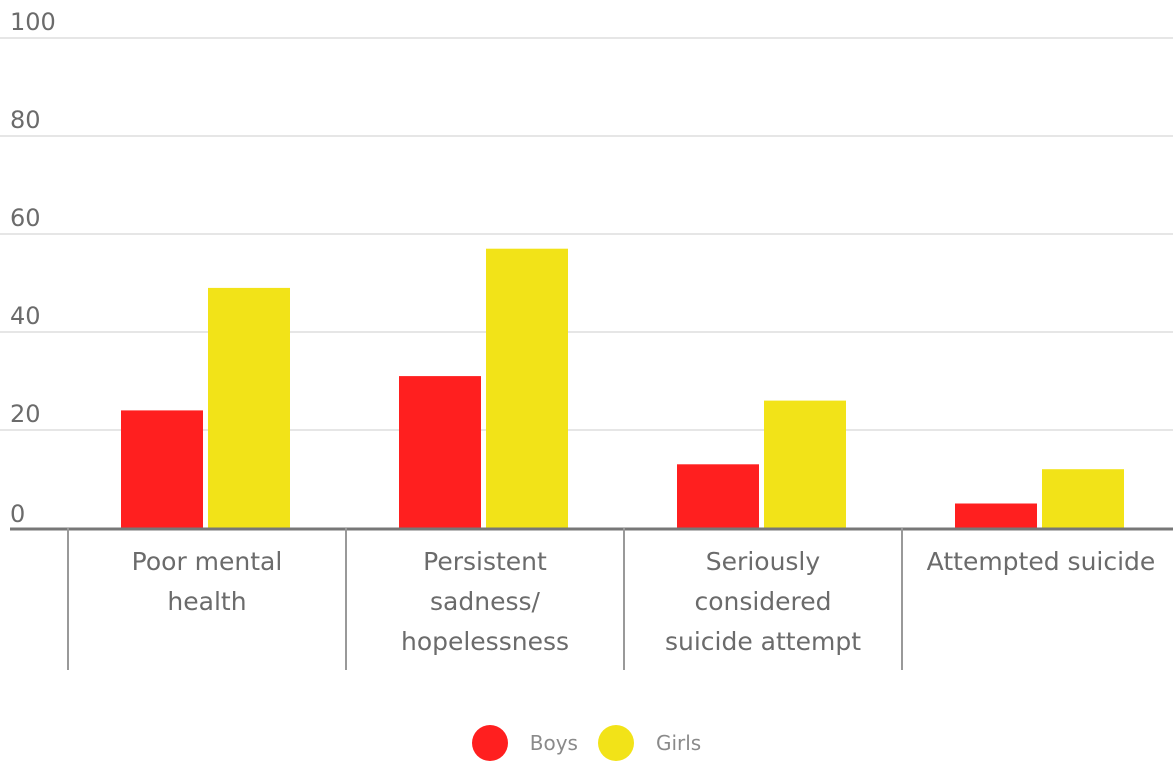 This screenshot has height=764, width=1173. Describe the element at coordinates (25, 218) in the screenshot. I see `y-tick-label: 60` at that location.